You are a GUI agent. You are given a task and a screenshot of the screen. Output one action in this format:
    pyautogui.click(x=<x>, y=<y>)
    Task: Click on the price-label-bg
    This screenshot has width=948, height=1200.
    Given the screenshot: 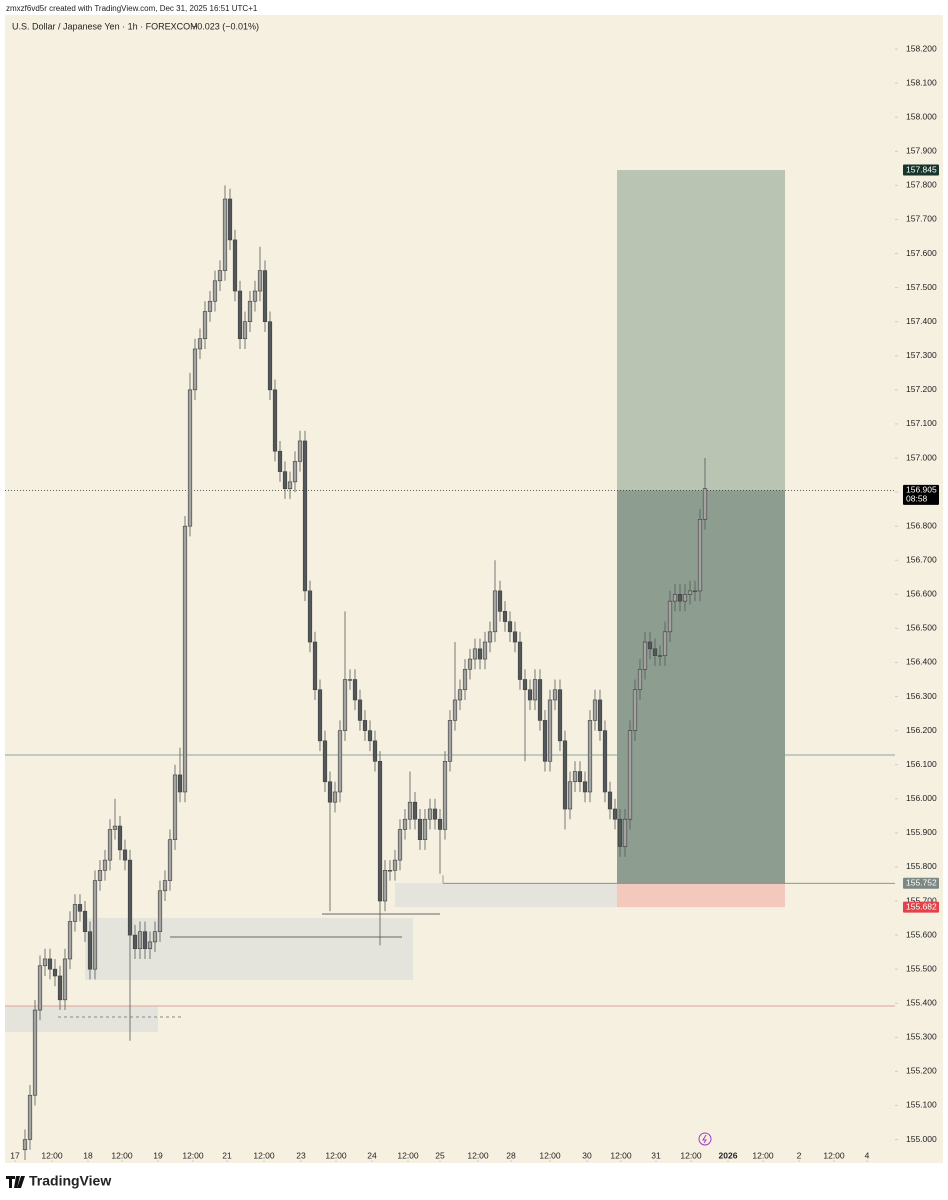 What is the action you would take?
    pyautogui.click(x=921, y=494)
    